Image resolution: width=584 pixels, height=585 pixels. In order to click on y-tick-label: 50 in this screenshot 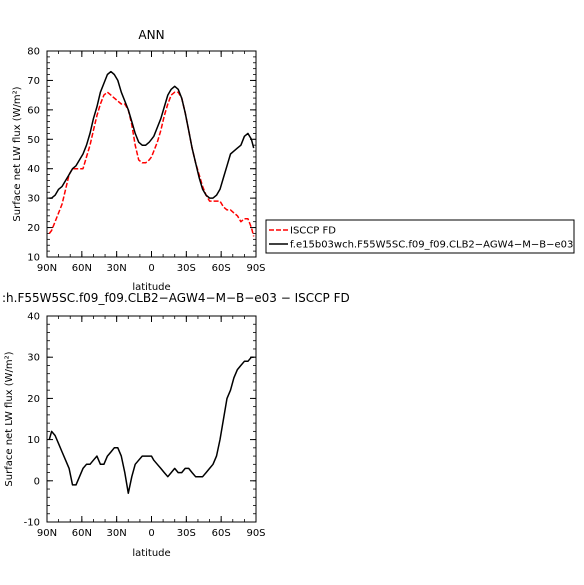, I will do `click(33, 140)`.